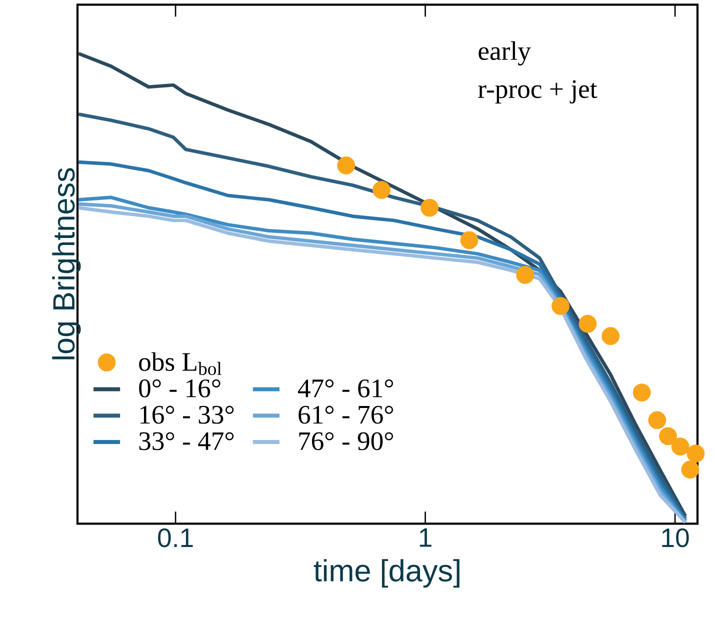 The height and width of the screenshot is (633, 715). I want to click on legend-label: obs L$_{bol}$, so click(180, 364).